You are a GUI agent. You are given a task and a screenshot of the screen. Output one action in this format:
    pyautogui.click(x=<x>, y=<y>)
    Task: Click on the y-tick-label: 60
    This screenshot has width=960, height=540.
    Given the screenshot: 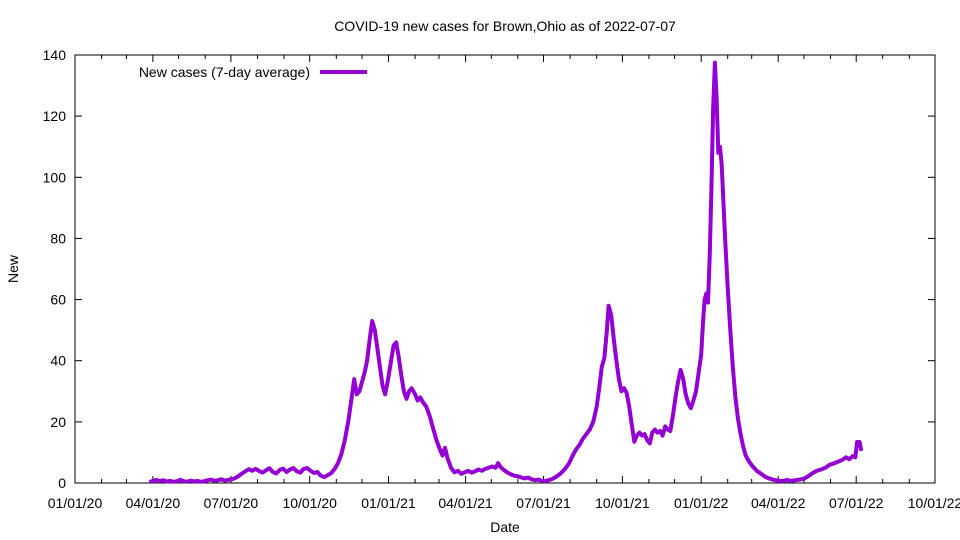 What is the action you would take?
    pyautogui.click(x=58, y=300)
    